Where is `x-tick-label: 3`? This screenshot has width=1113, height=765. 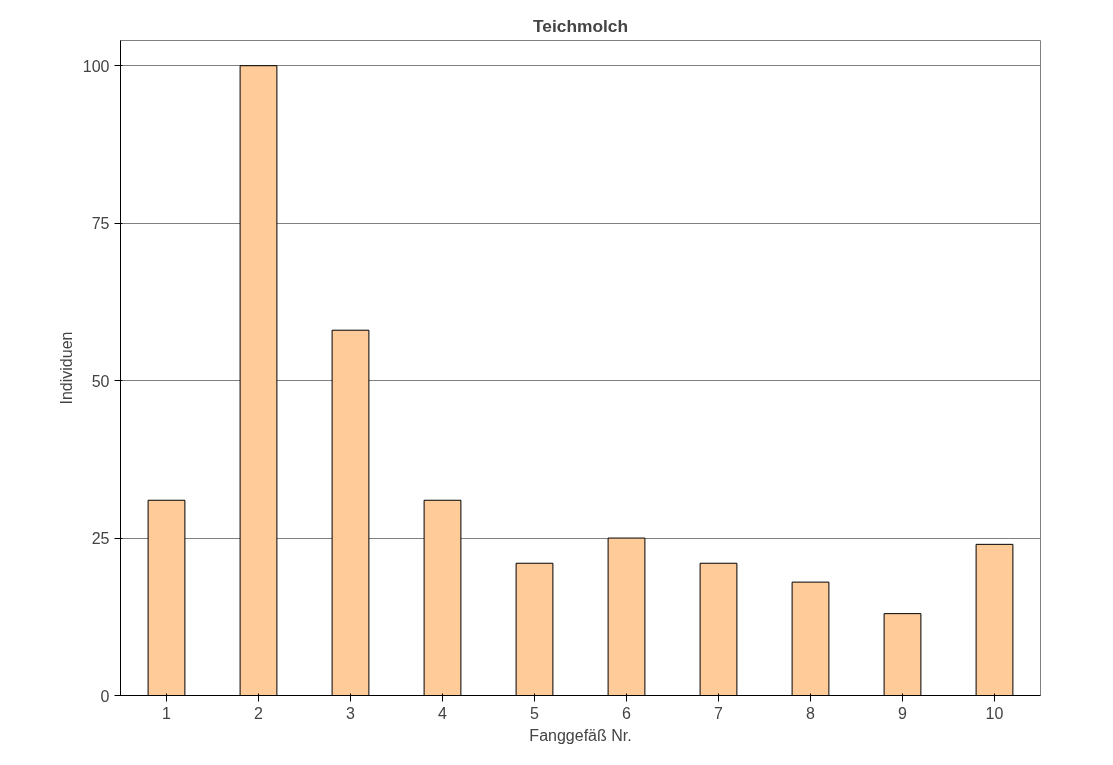
x-tick-label: 3 is located at coordinates (351, 713).